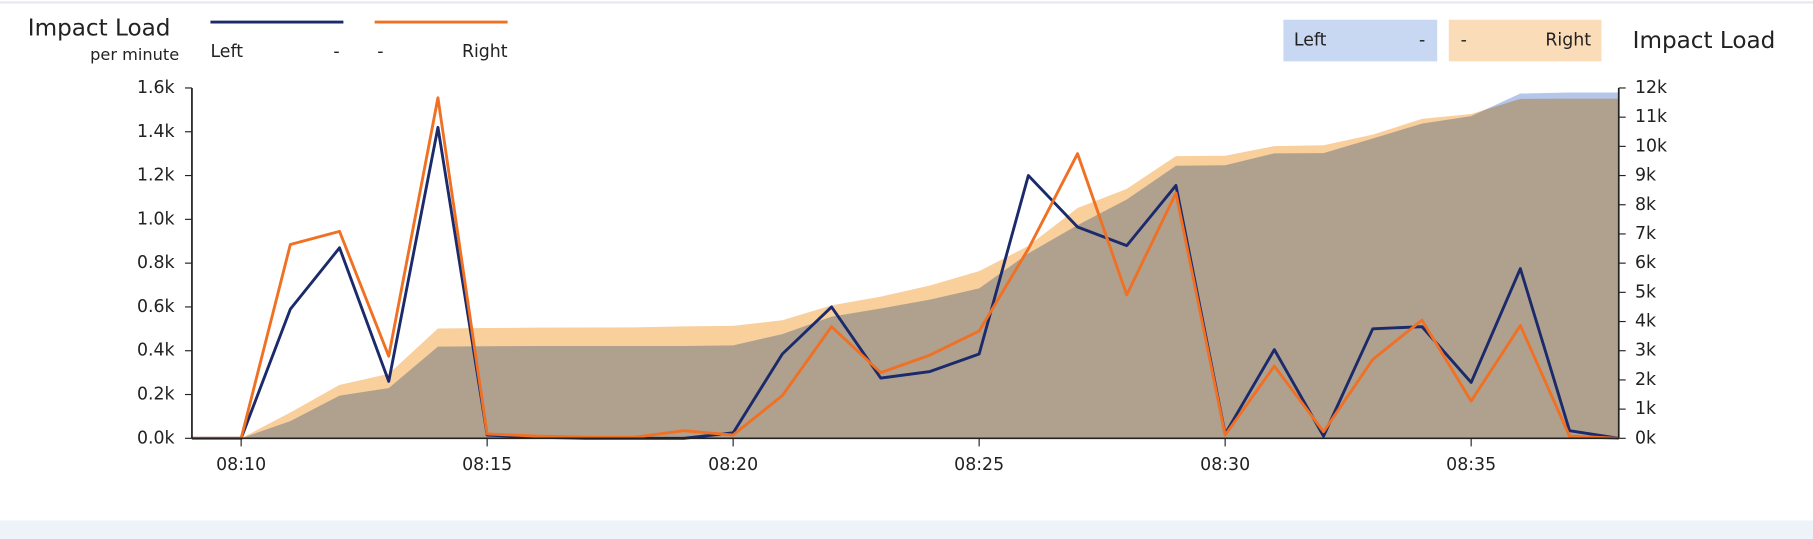 Image resolution: width=1813 pixels, height=539 pixels. What do you see at coordinates (1645, 409) in the screenshot?
I see `y2-tick-label: 1k` at bounding box center [1645, 409].